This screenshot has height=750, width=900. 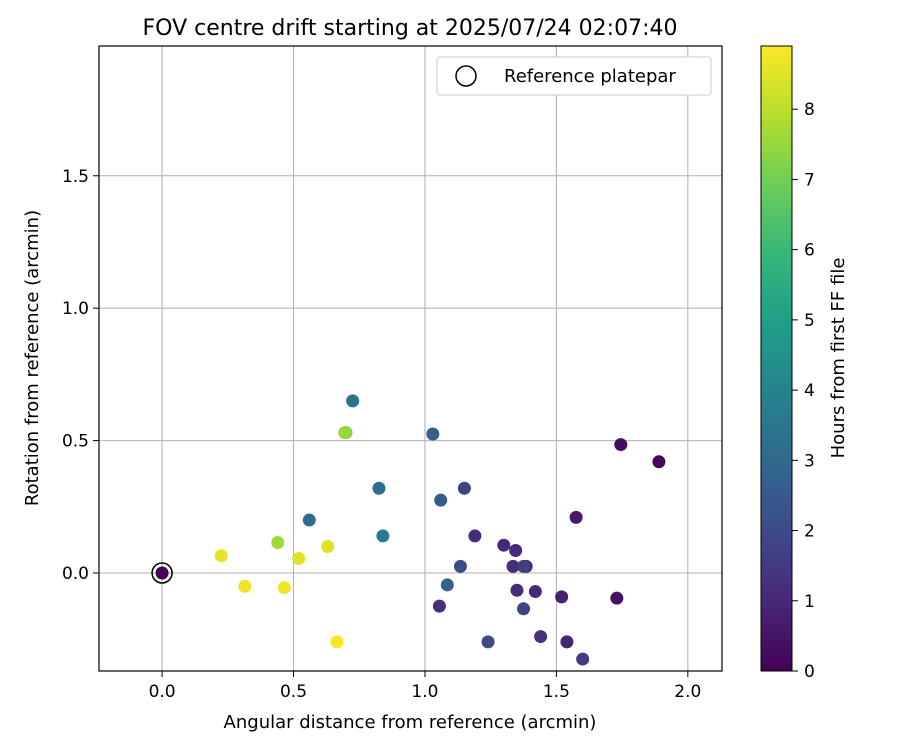 What do you see at coordinates (809, 461) in the screenshot?
I see `colorbar-tick-label: 3` at bounding box center [809, 461].